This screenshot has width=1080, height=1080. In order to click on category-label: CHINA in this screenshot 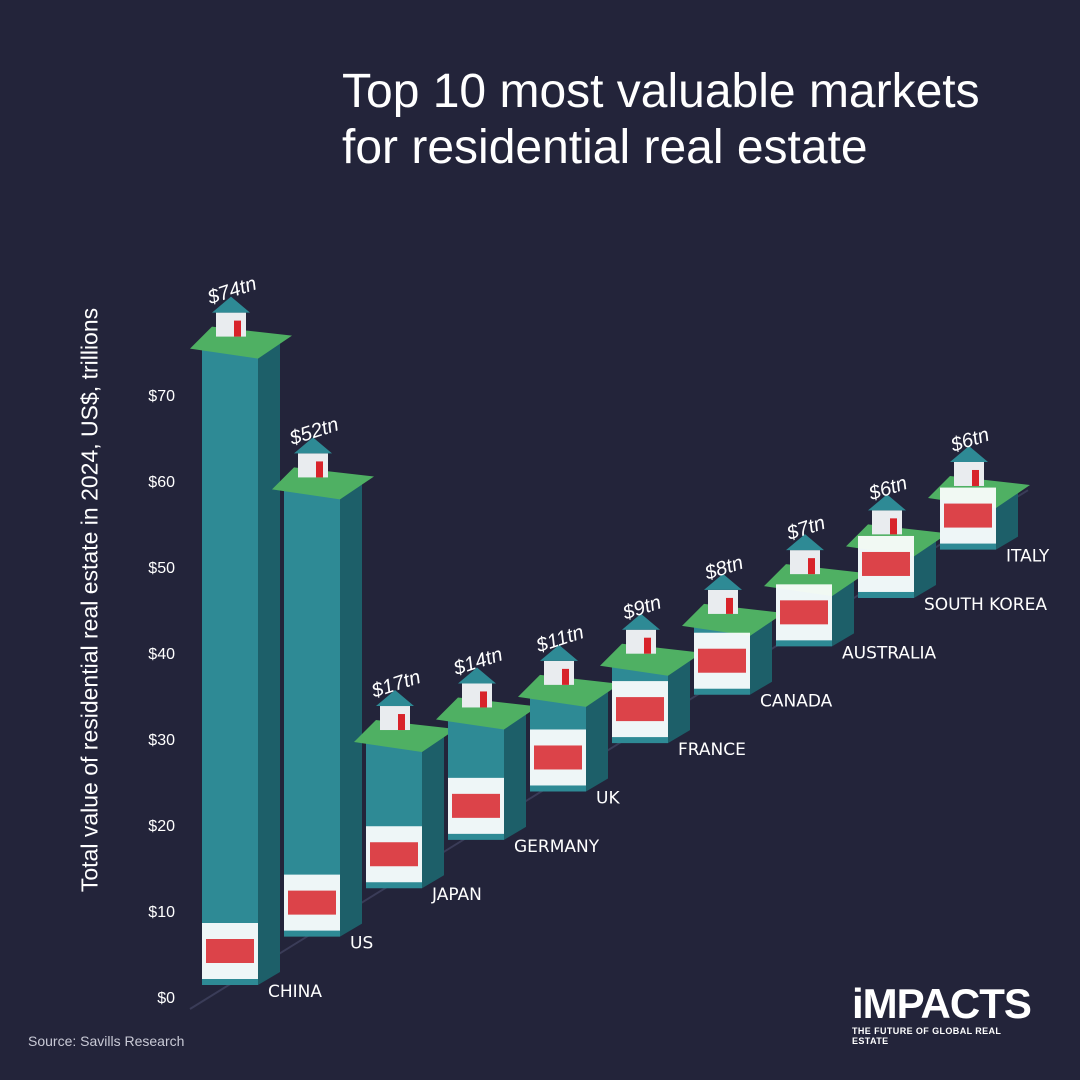, I will do `click(295, 992)`.